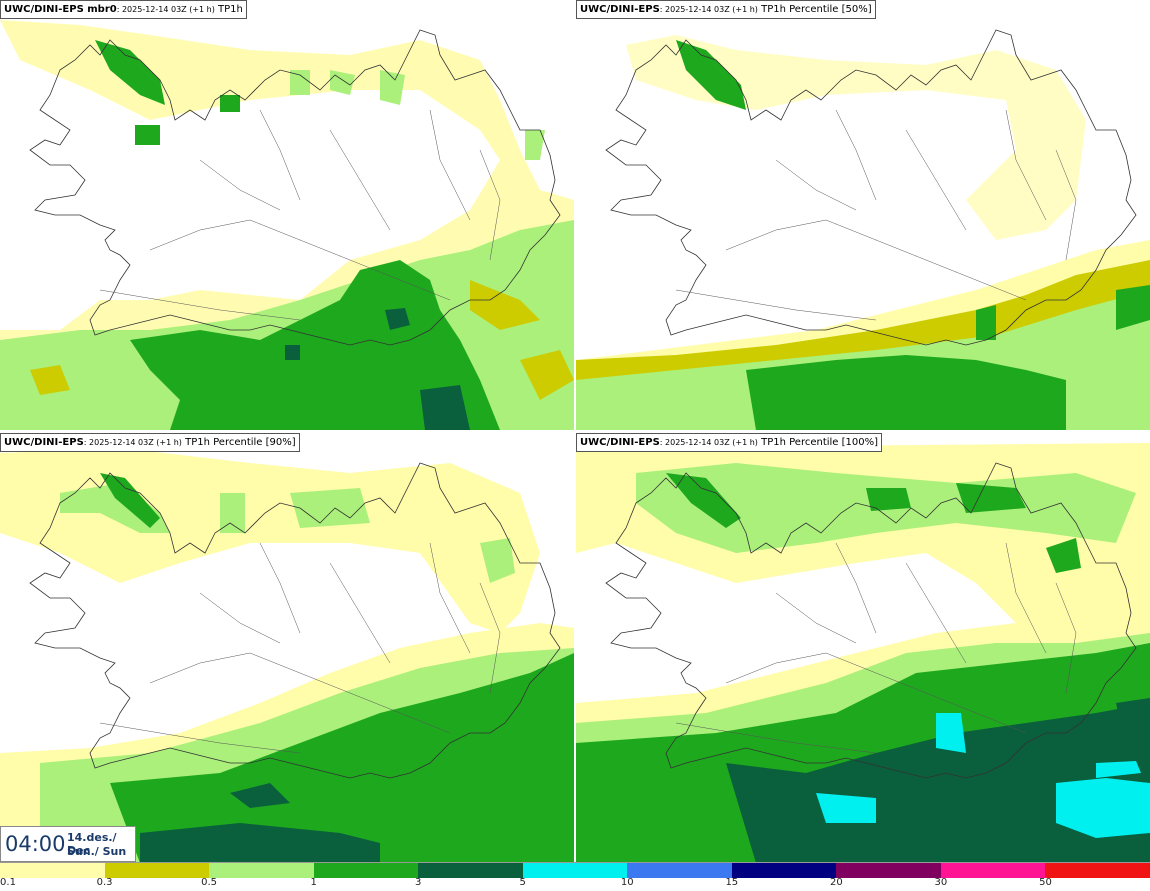 Image resolution: width=1150 pixels, height=891 pixels. I want to click on color-legend-ticks: 0.1 0.3 0.5 1 3 5 10 15 20 30 50, so click(575, 884).